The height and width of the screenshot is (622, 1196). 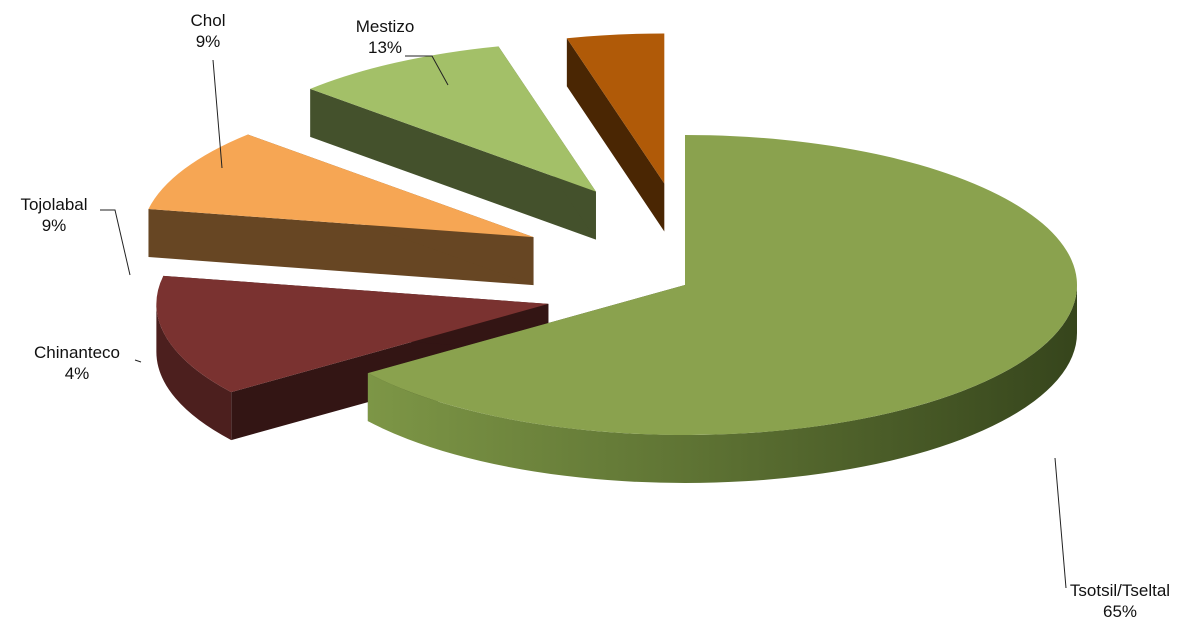 I want to click on data-label-chol-value: 9%, so click(x=208, y=41).